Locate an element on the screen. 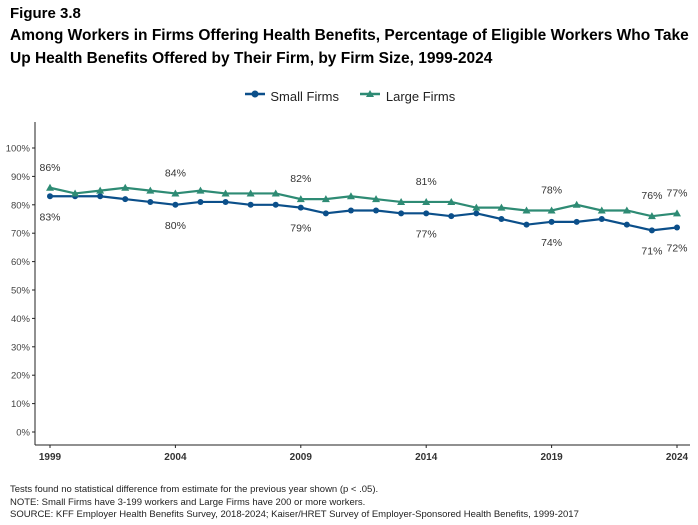  y-tick-label: 80% is located at coordinates (21, 205).